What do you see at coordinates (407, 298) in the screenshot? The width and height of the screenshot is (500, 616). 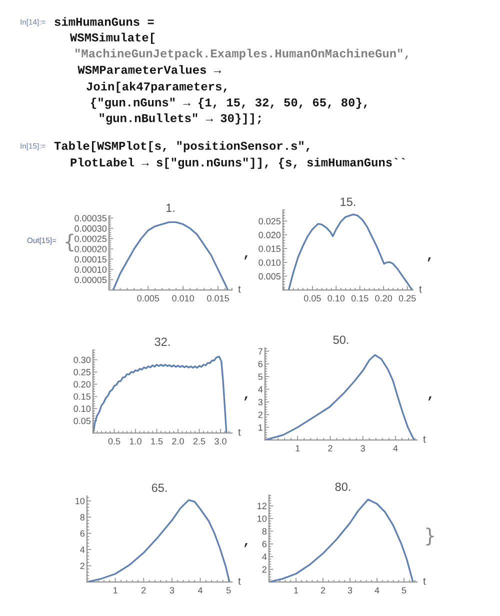 I see `x-tick-label: 0.25` at bounding box center [407, 298].